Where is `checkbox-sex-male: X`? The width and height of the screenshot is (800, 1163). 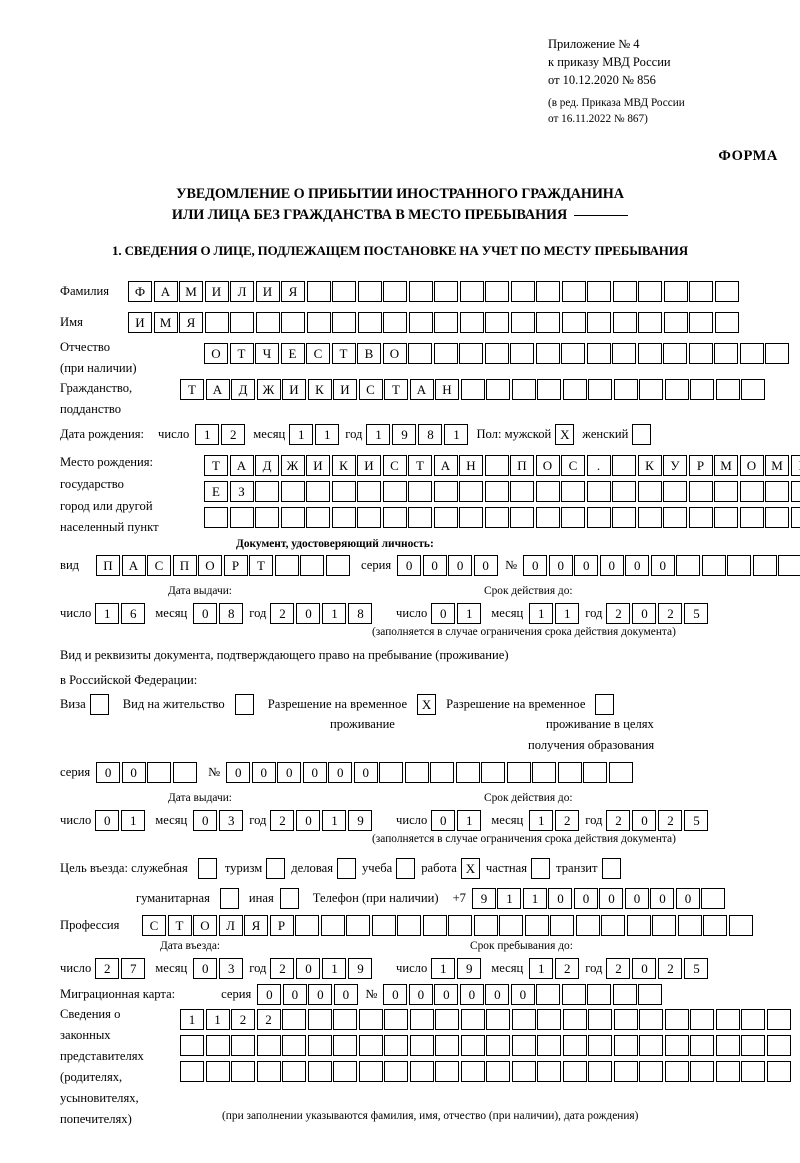
checkbox-sex-male: X is located at coordinates (565, 434).